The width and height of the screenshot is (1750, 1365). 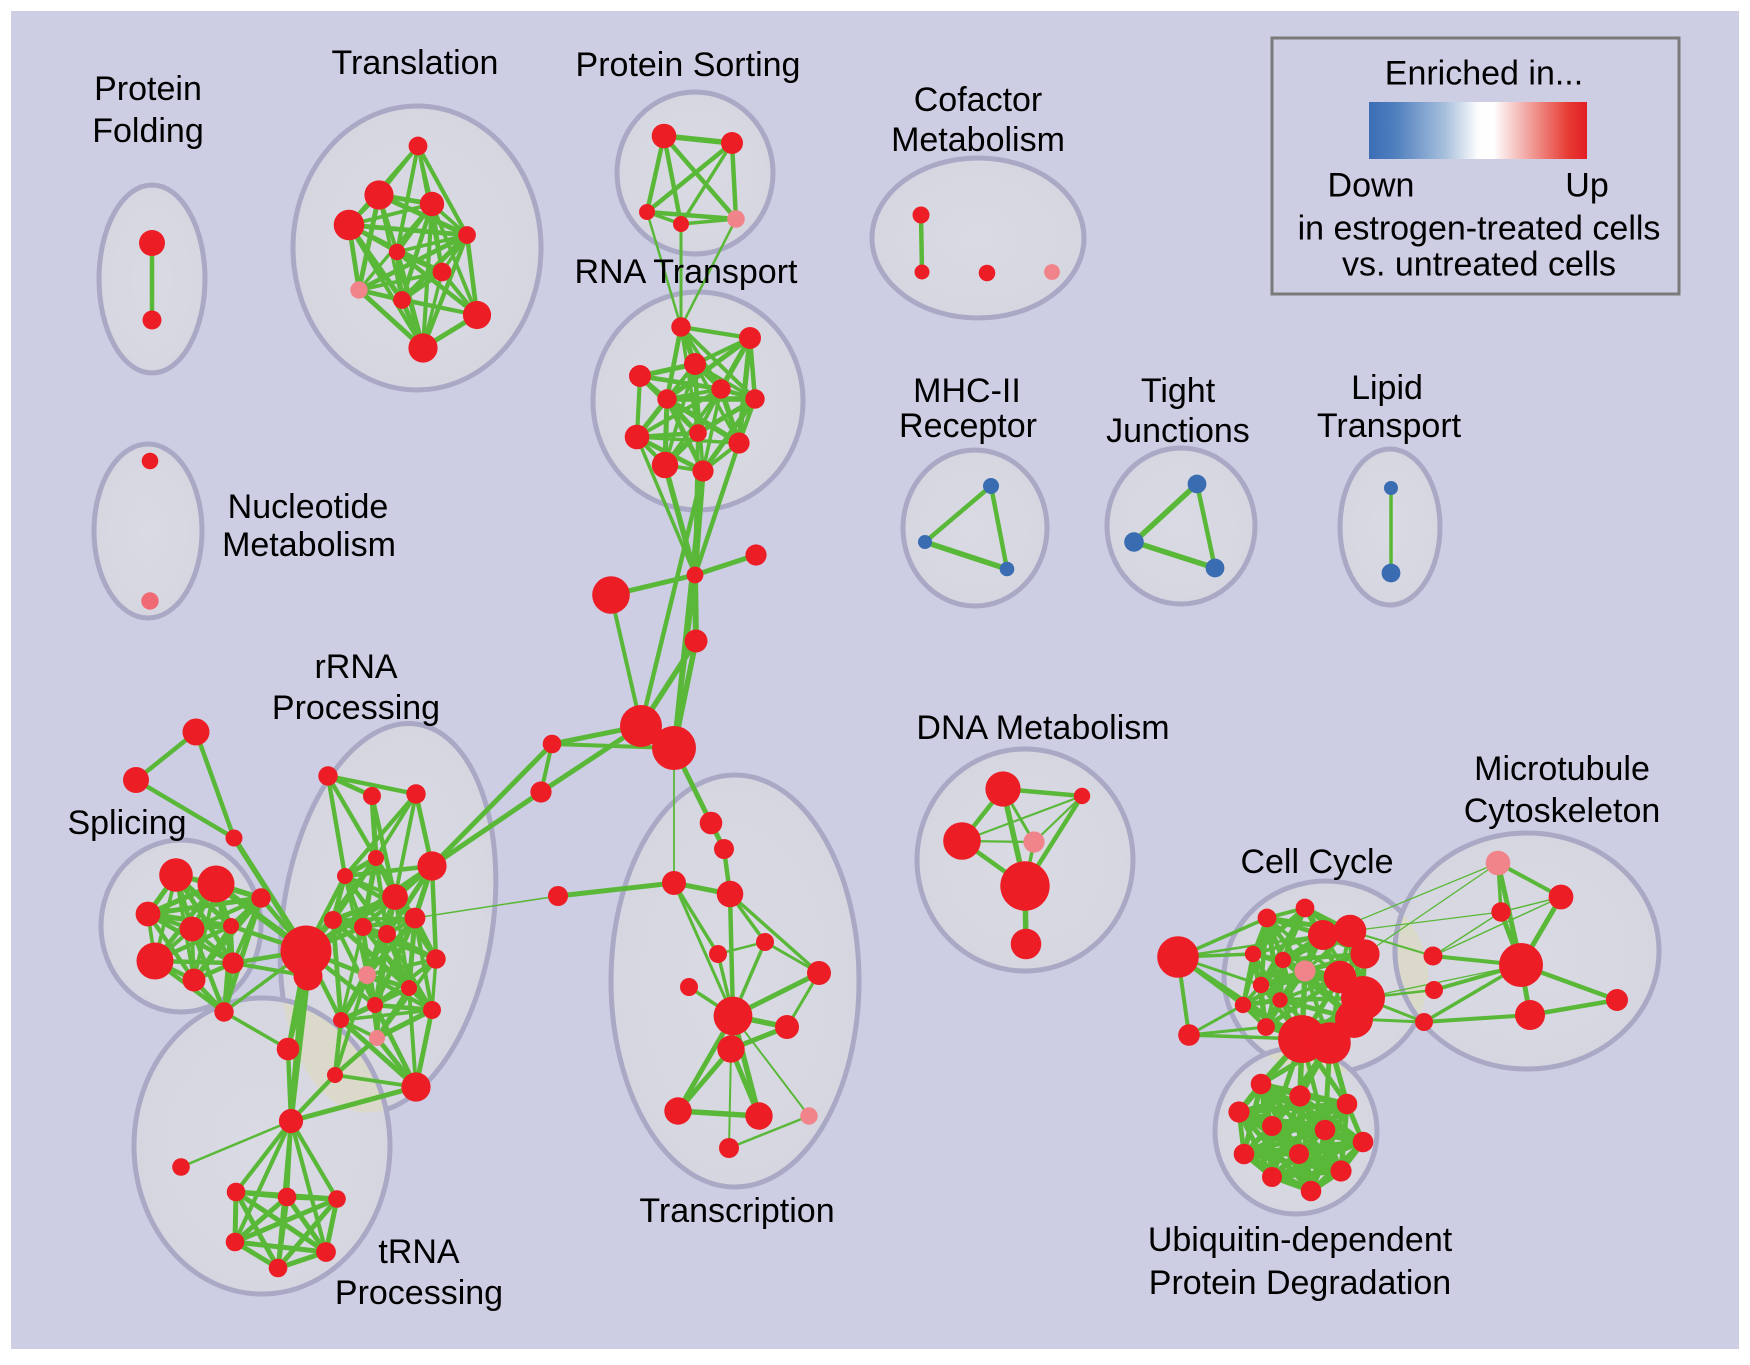 I want to click on svg-text: RNA Transport, so click(x=687, y=272).